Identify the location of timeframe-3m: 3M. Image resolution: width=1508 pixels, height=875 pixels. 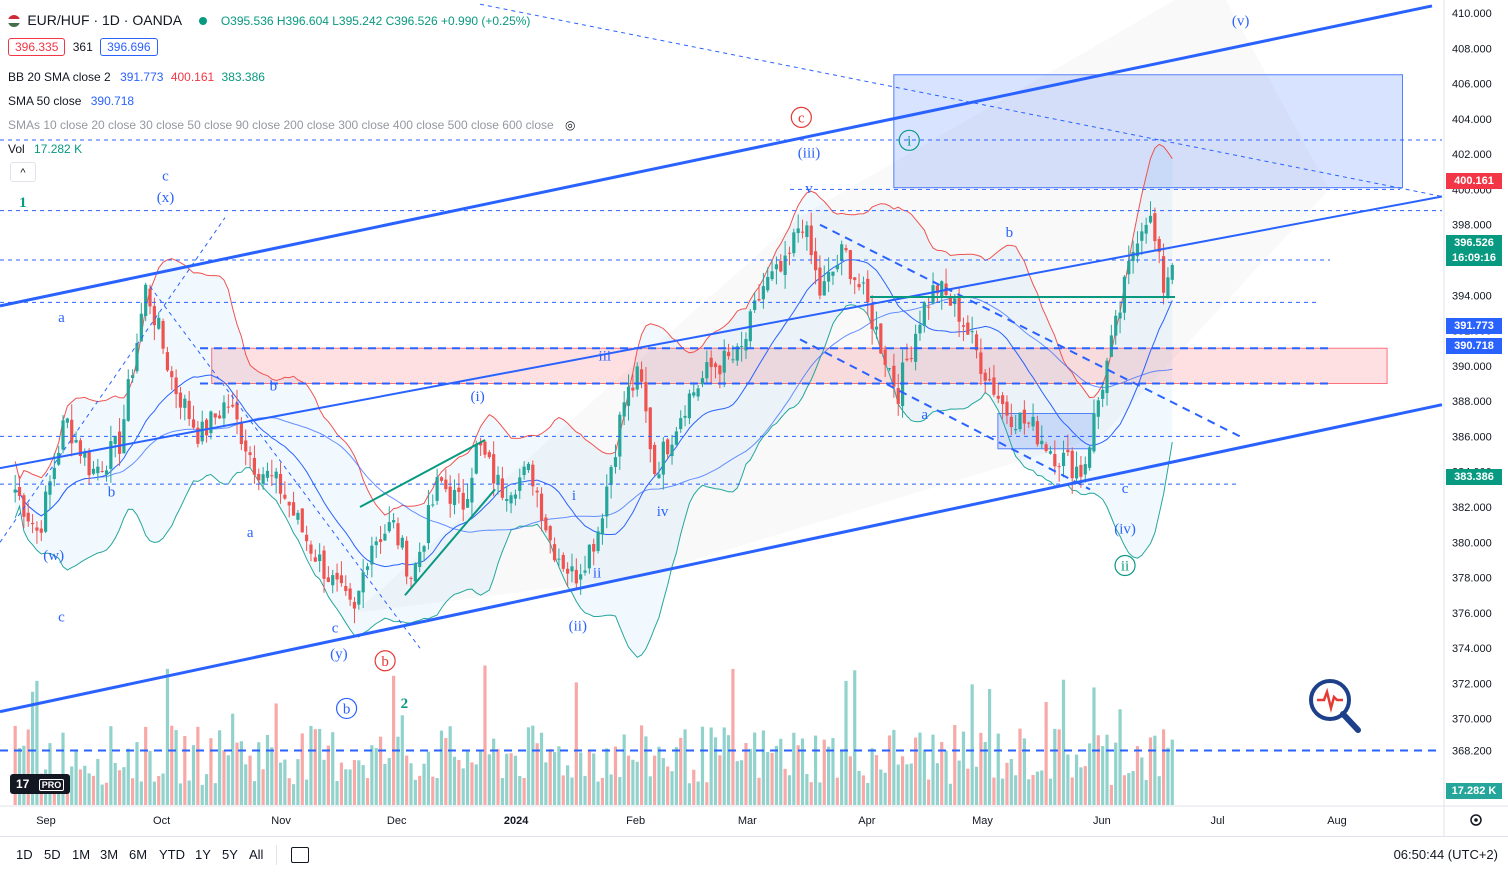
(109, 854).